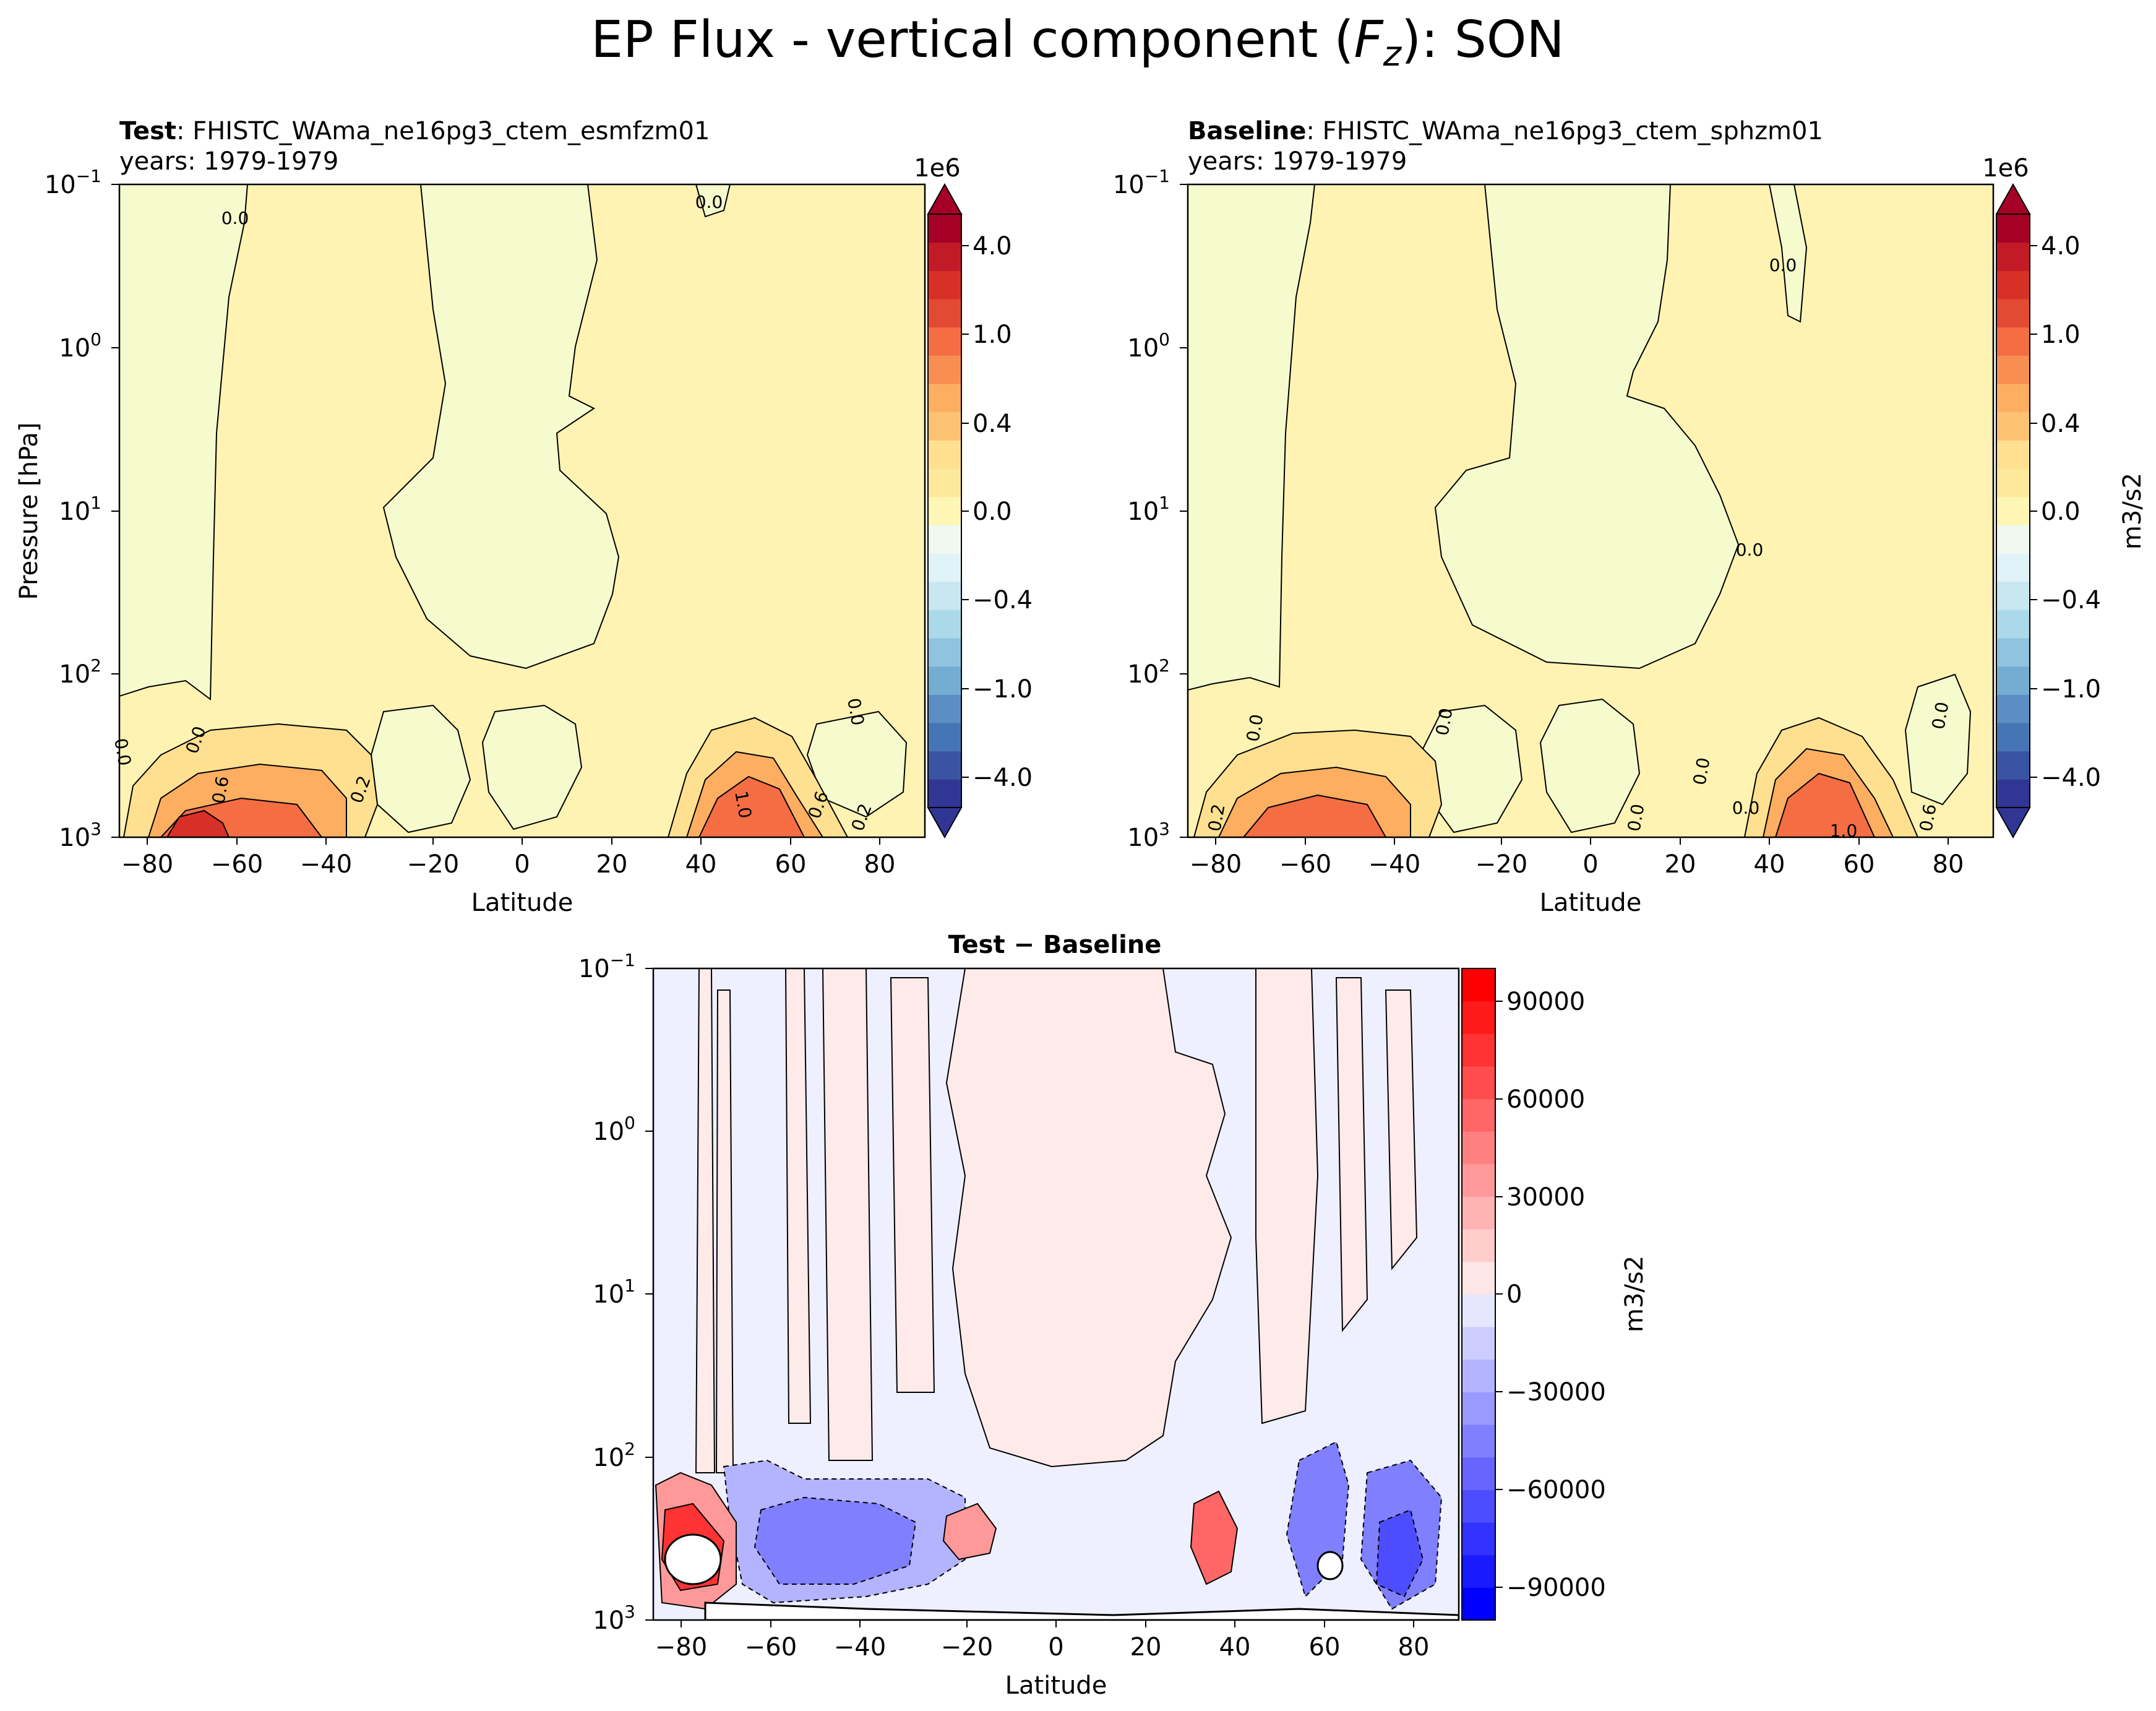  Describe the element at coordinates (1214, 1538) in the screenshot. I see `diff-pos-blob-north` at that location.